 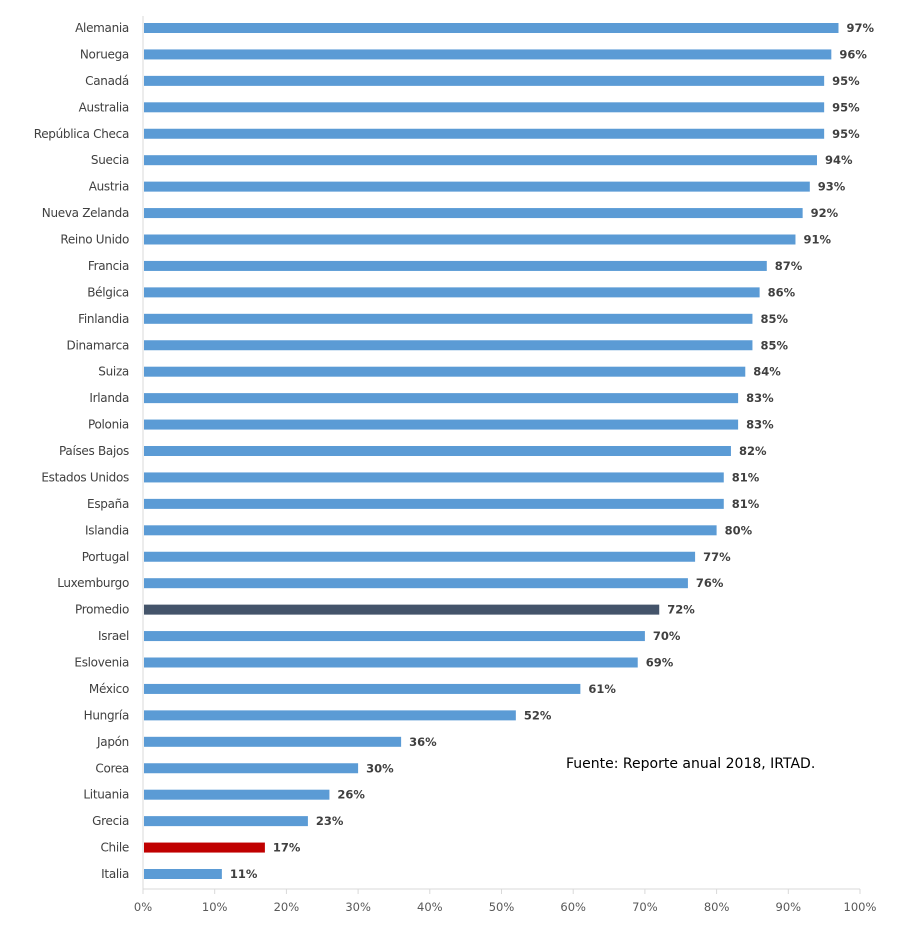 I want to click on bar-austria, so click(x=477, y=186).